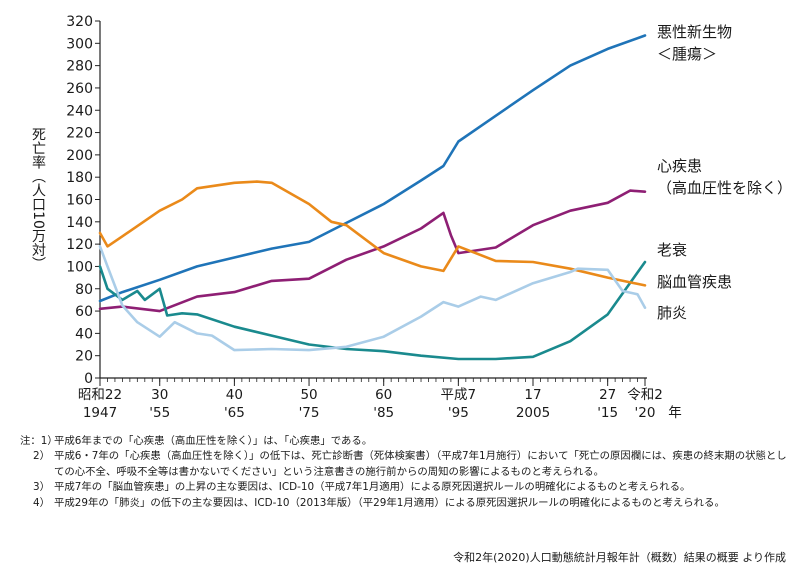 Image resolution: width=800 pixels, height=575 pixels. What do you see at coordinates (41, 456) in the screenshot?
I see `footnote-2-marker: 2）` at bounding box center [41, 456].